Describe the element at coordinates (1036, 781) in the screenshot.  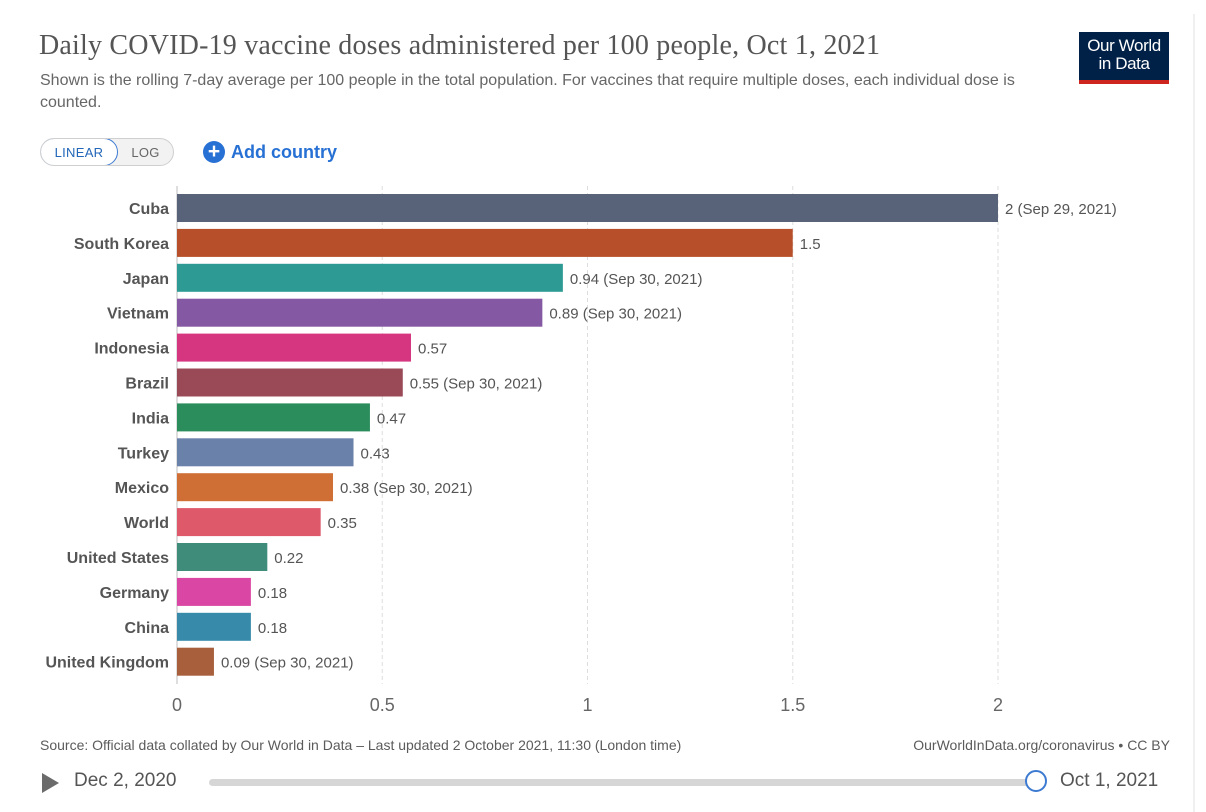
I see `timeline-handle` at that location.